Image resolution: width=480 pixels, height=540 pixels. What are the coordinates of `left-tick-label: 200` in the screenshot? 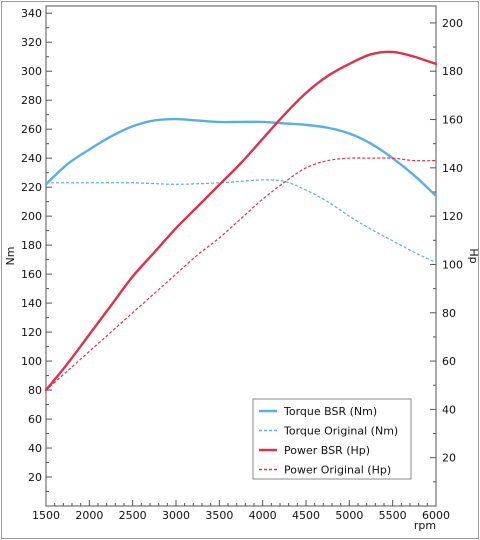 It's located at (31, 216).